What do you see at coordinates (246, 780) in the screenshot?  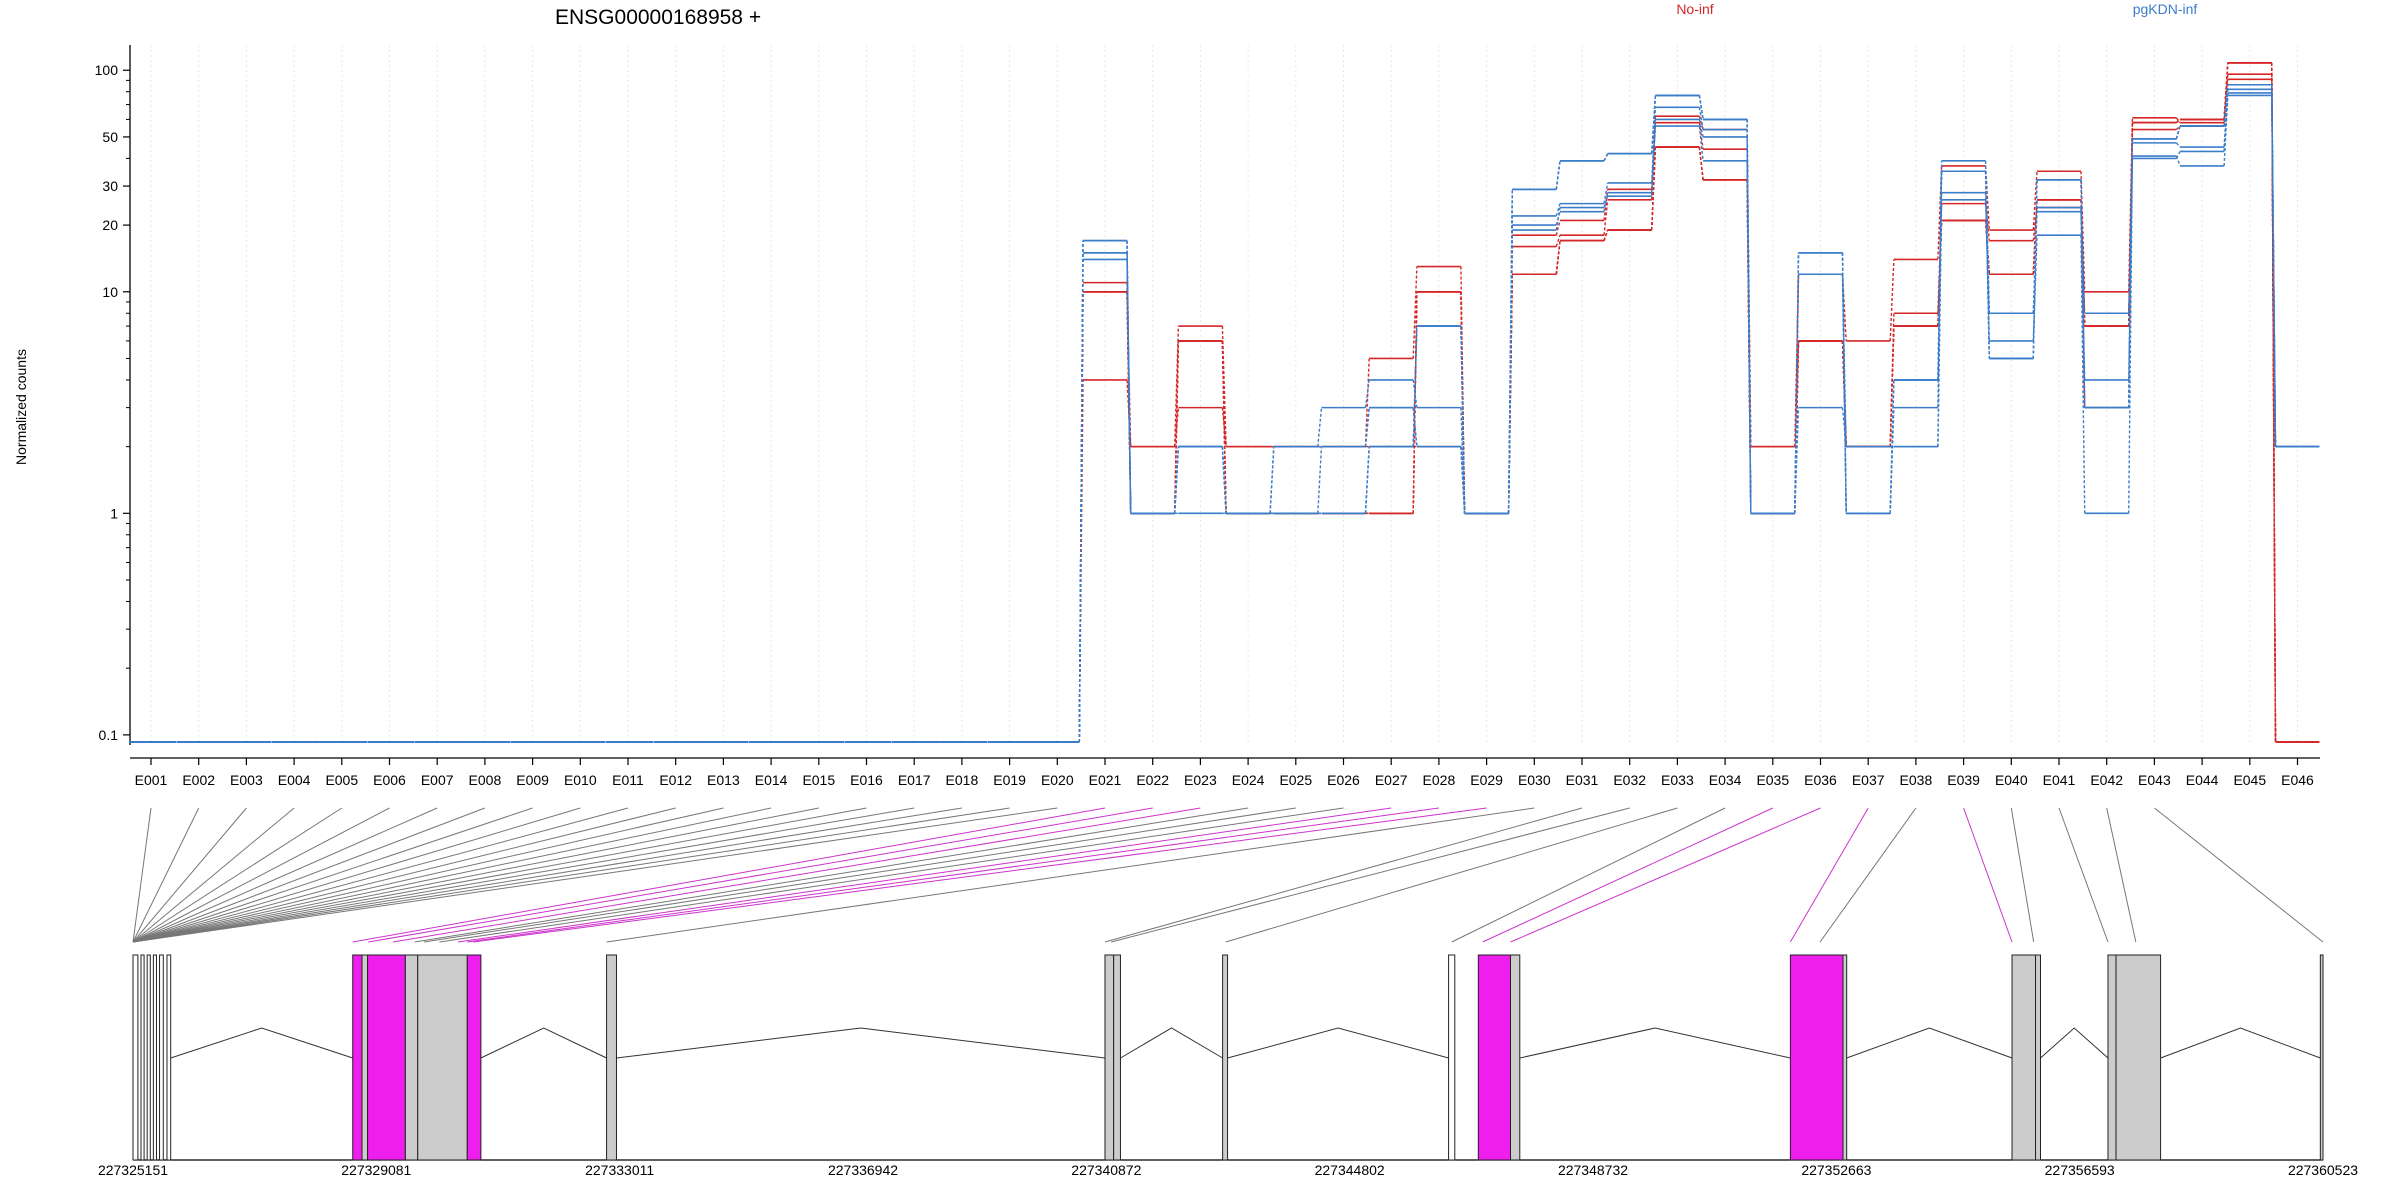 I see `x-tick-label-e003: E003` at bounding box center [246, 780].